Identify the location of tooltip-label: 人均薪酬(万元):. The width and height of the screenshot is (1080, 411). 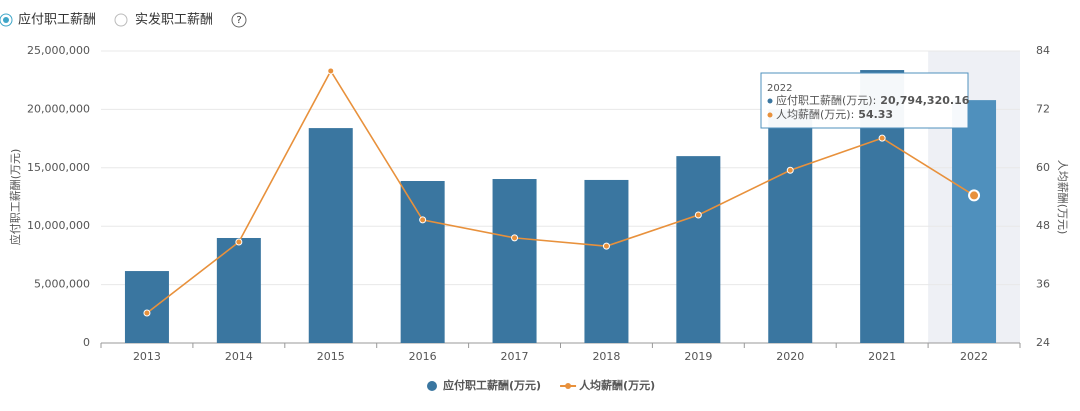
(815, 114).